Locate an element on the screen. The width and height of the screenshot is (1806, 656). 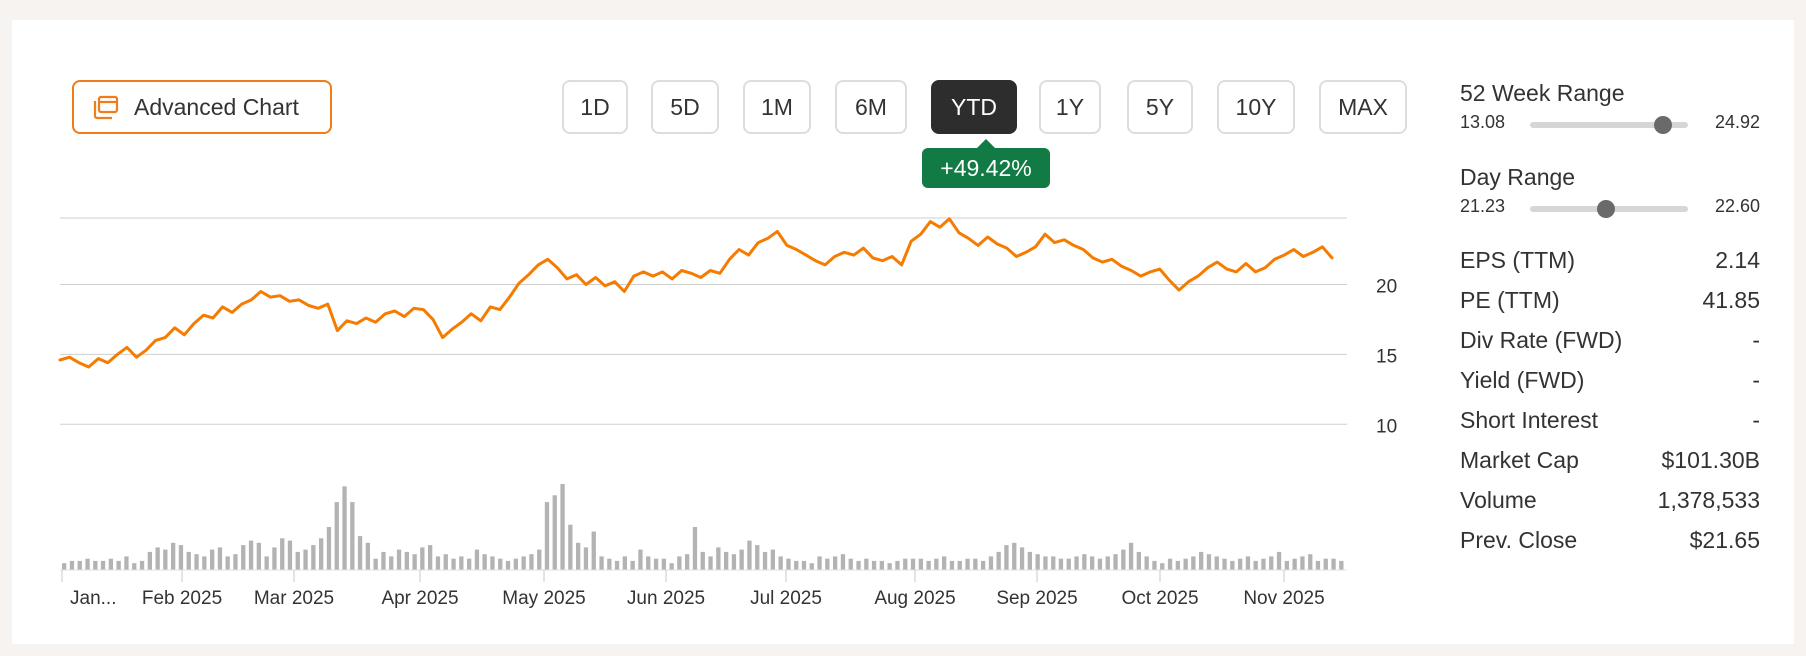
day-range: Day Range 21.23 22.60 is located at coordinates (1610, 206).